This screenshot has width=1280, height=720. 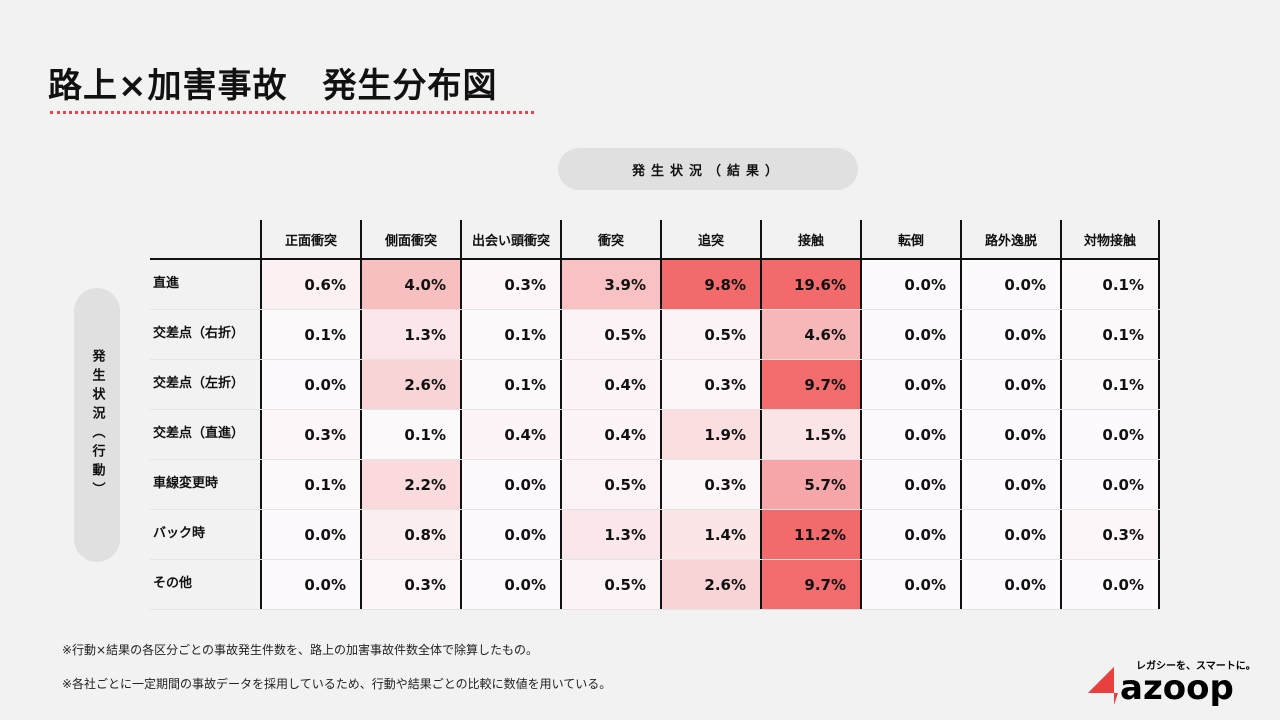 I want to click on heatmap-cell: 1.9%, so click(x=710, y=434).